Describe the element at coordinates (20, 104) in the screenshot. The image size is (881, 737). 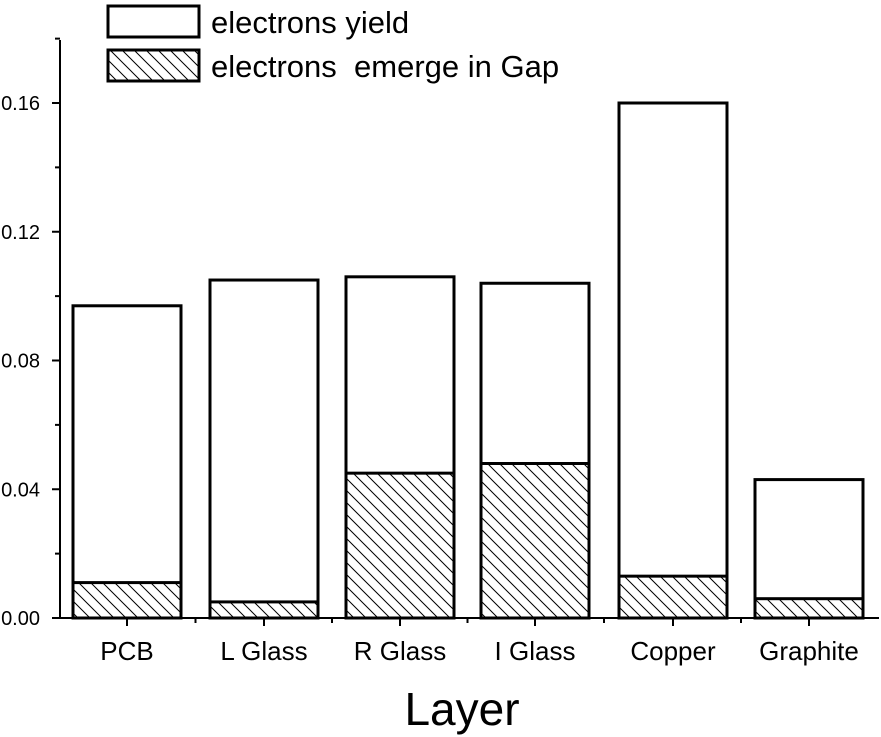
I see `y-tick-label: 0.16` at that location.